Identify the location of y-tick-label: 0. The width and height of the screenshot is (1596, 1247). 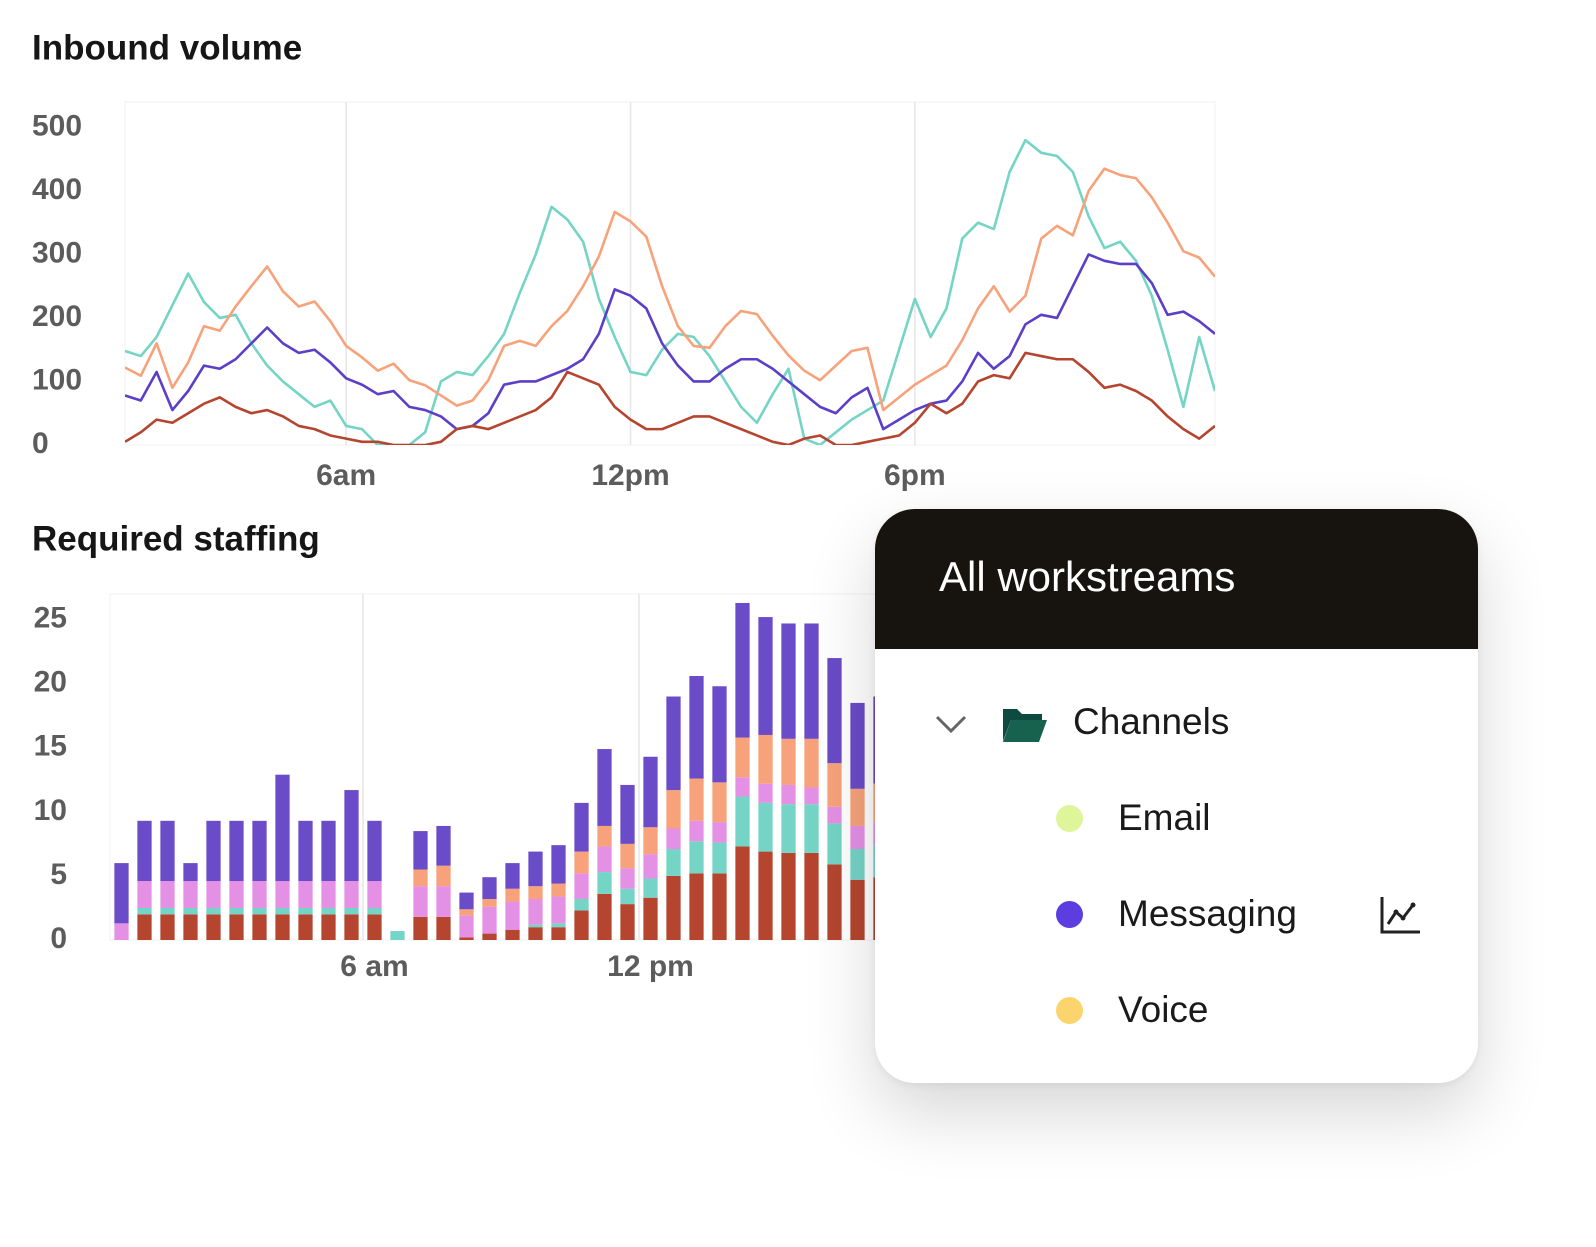
(58, 938).